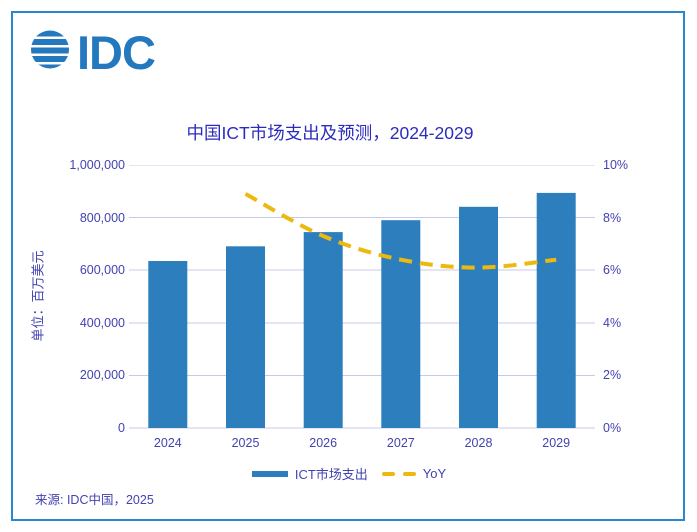 Image resolution: width=697 pixels, height=532 pixels. I want to click on legend-item-yoy: YoY, so click(414, 473).